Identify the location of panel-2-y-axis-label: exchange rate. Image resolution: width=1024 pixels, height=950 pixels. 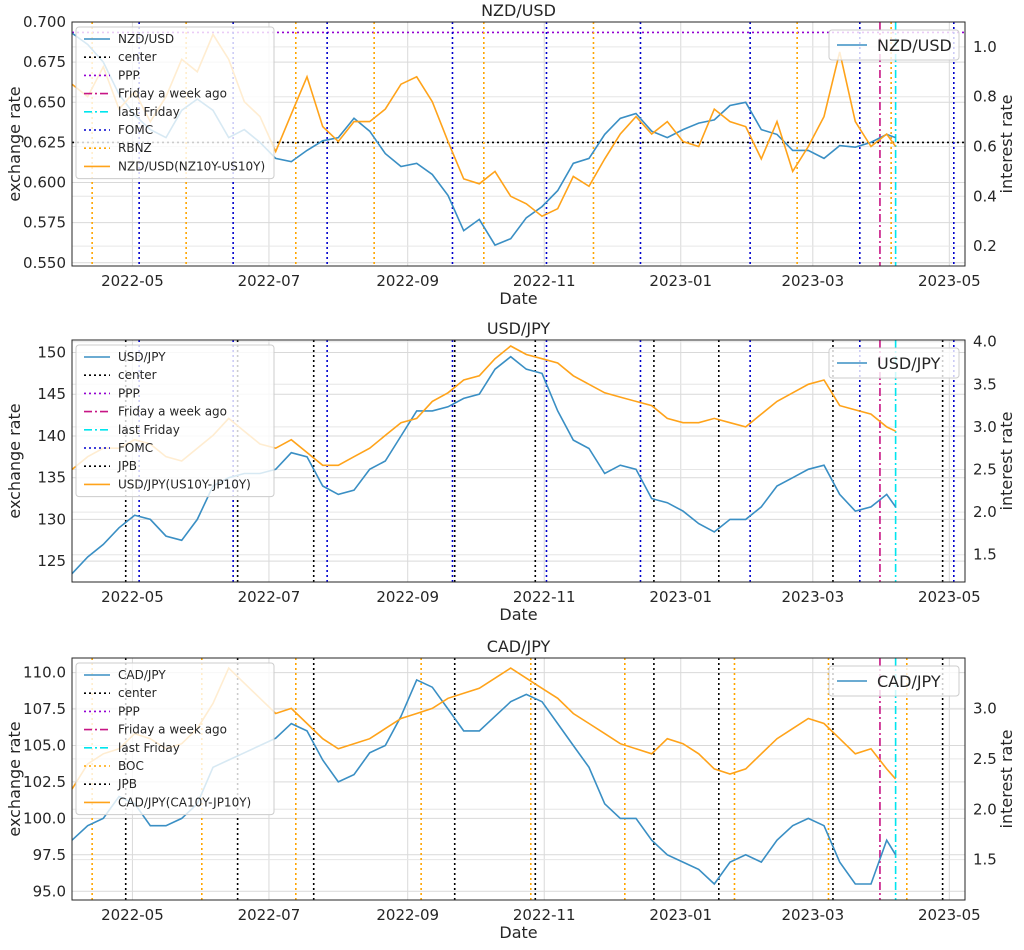
(14, 460).